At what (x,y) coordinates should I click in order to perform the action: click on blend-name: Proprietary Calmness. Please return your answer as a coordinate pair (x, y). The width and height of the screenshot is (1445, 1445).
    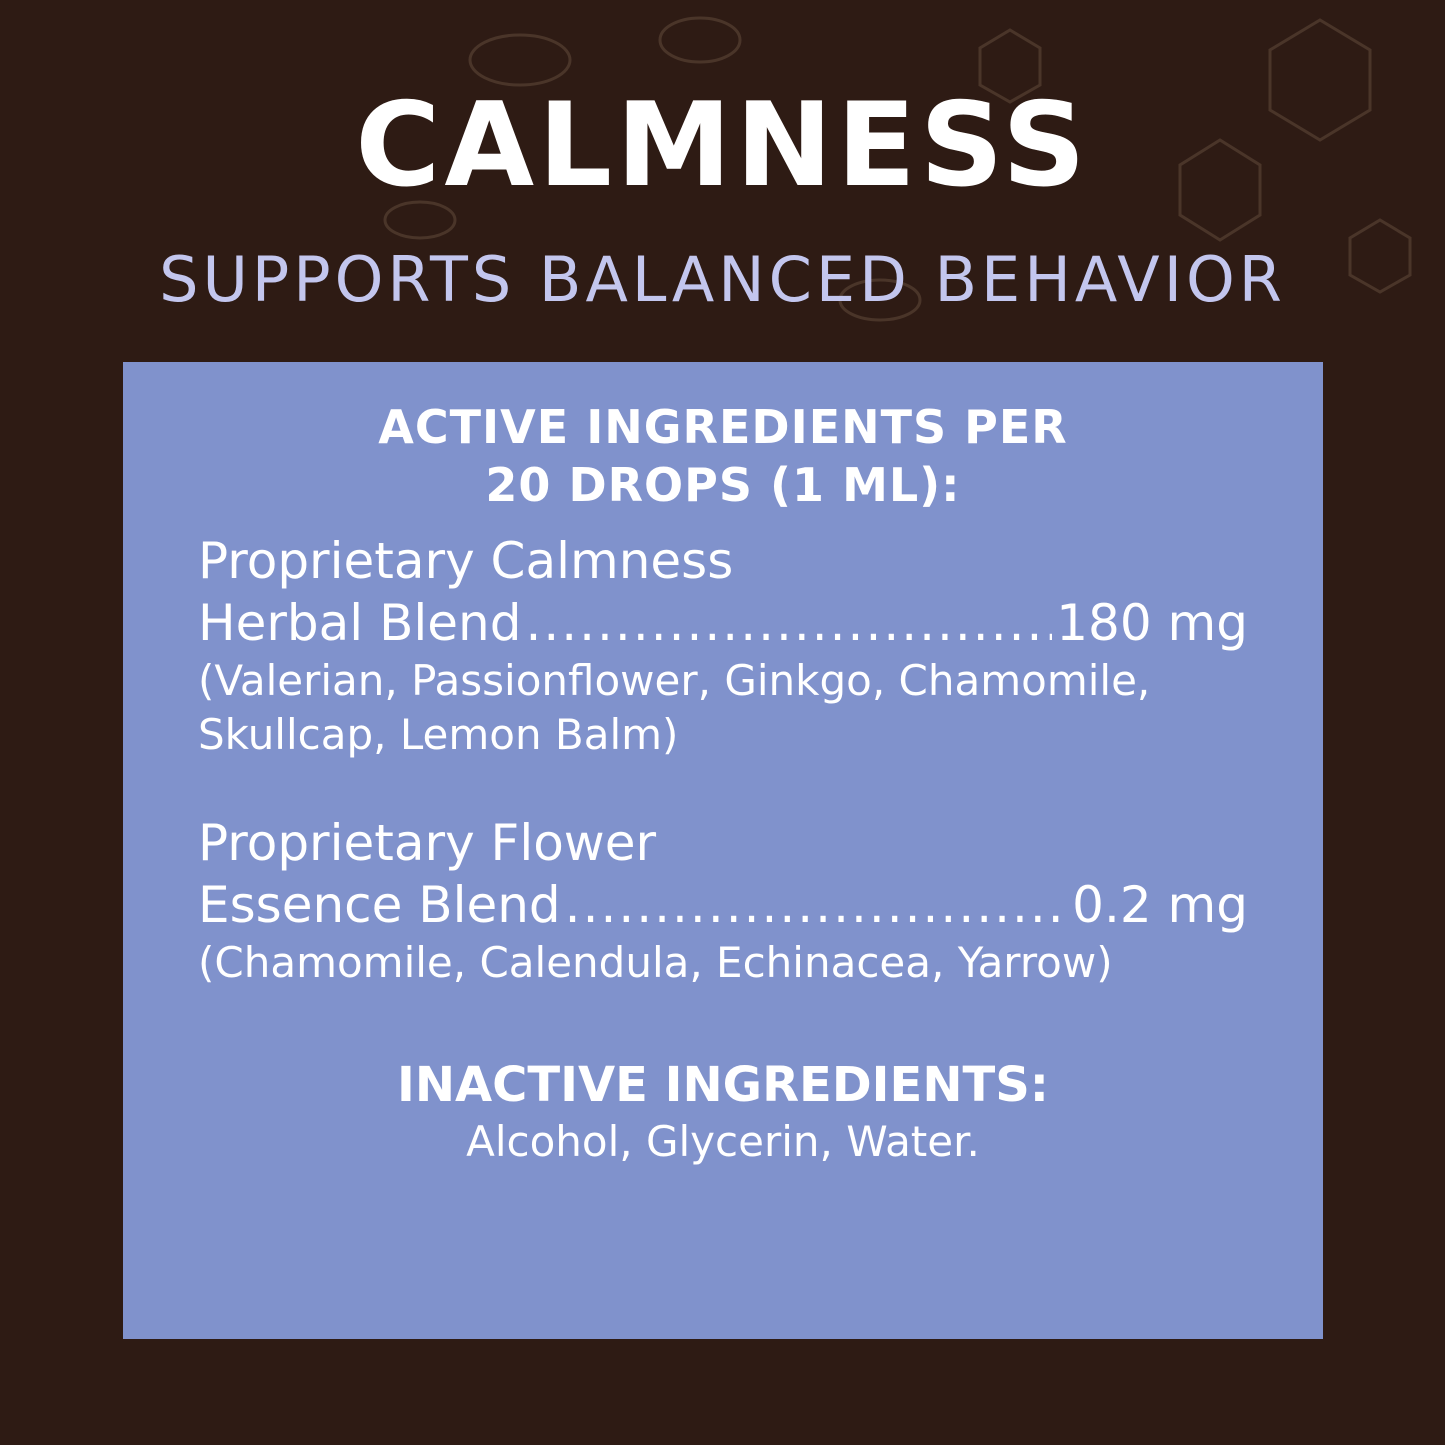
    Looking at the image, I should click on (466, 561).